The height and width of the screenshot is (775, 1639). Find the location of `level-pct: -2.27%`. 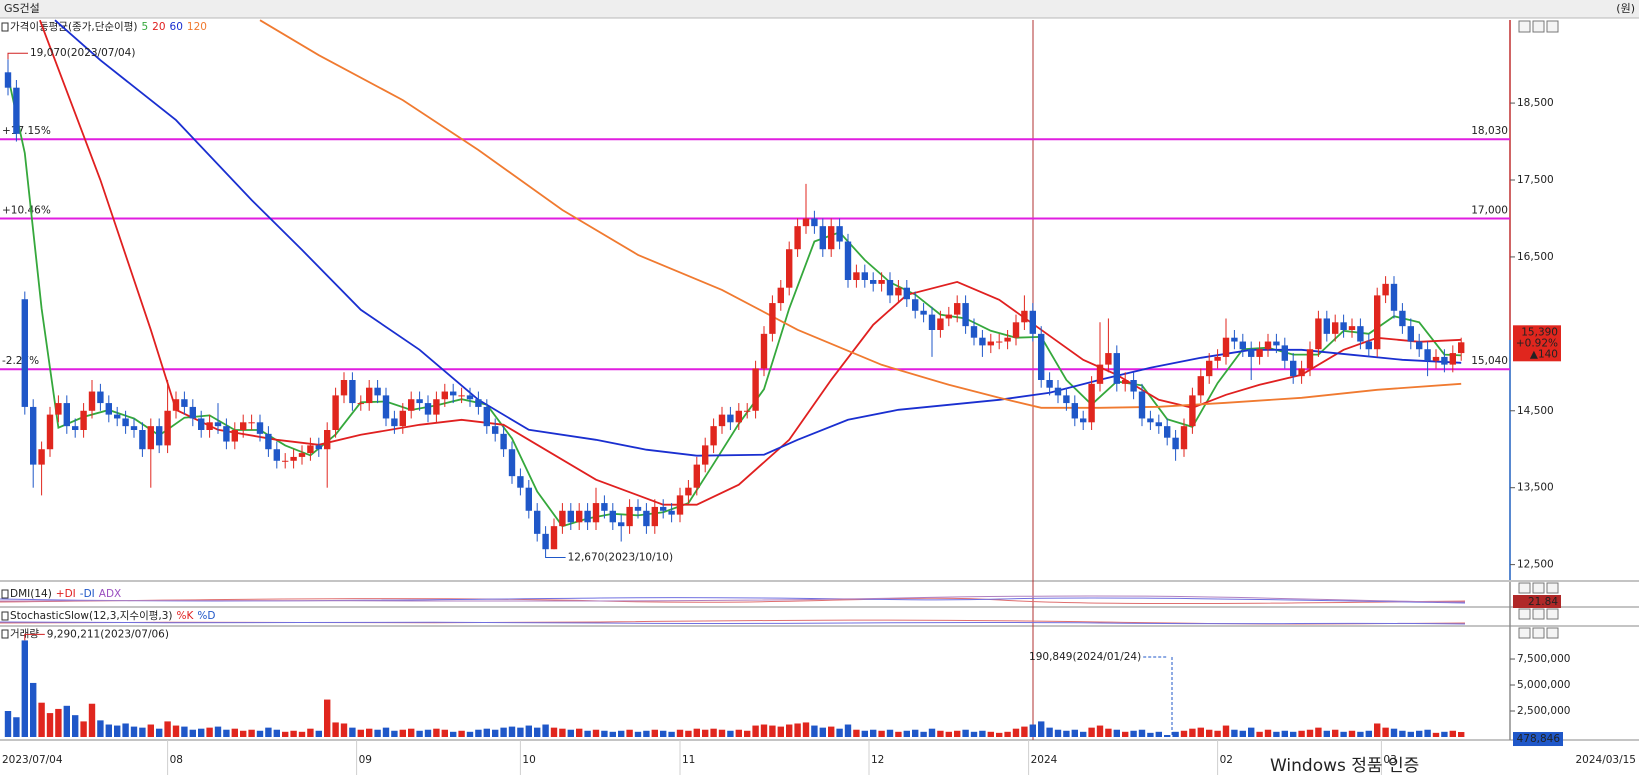

level-pct: -2.27% is located at coordinates (20, 361).